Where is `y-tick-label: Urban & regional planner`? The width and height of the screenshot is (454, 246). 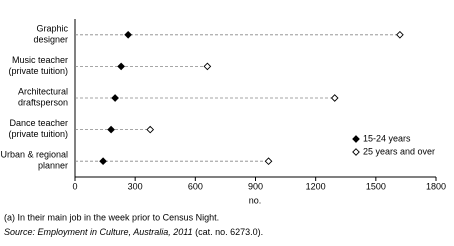 y-tick-label: Urban & regional planner is located at coordinates (34, 160).